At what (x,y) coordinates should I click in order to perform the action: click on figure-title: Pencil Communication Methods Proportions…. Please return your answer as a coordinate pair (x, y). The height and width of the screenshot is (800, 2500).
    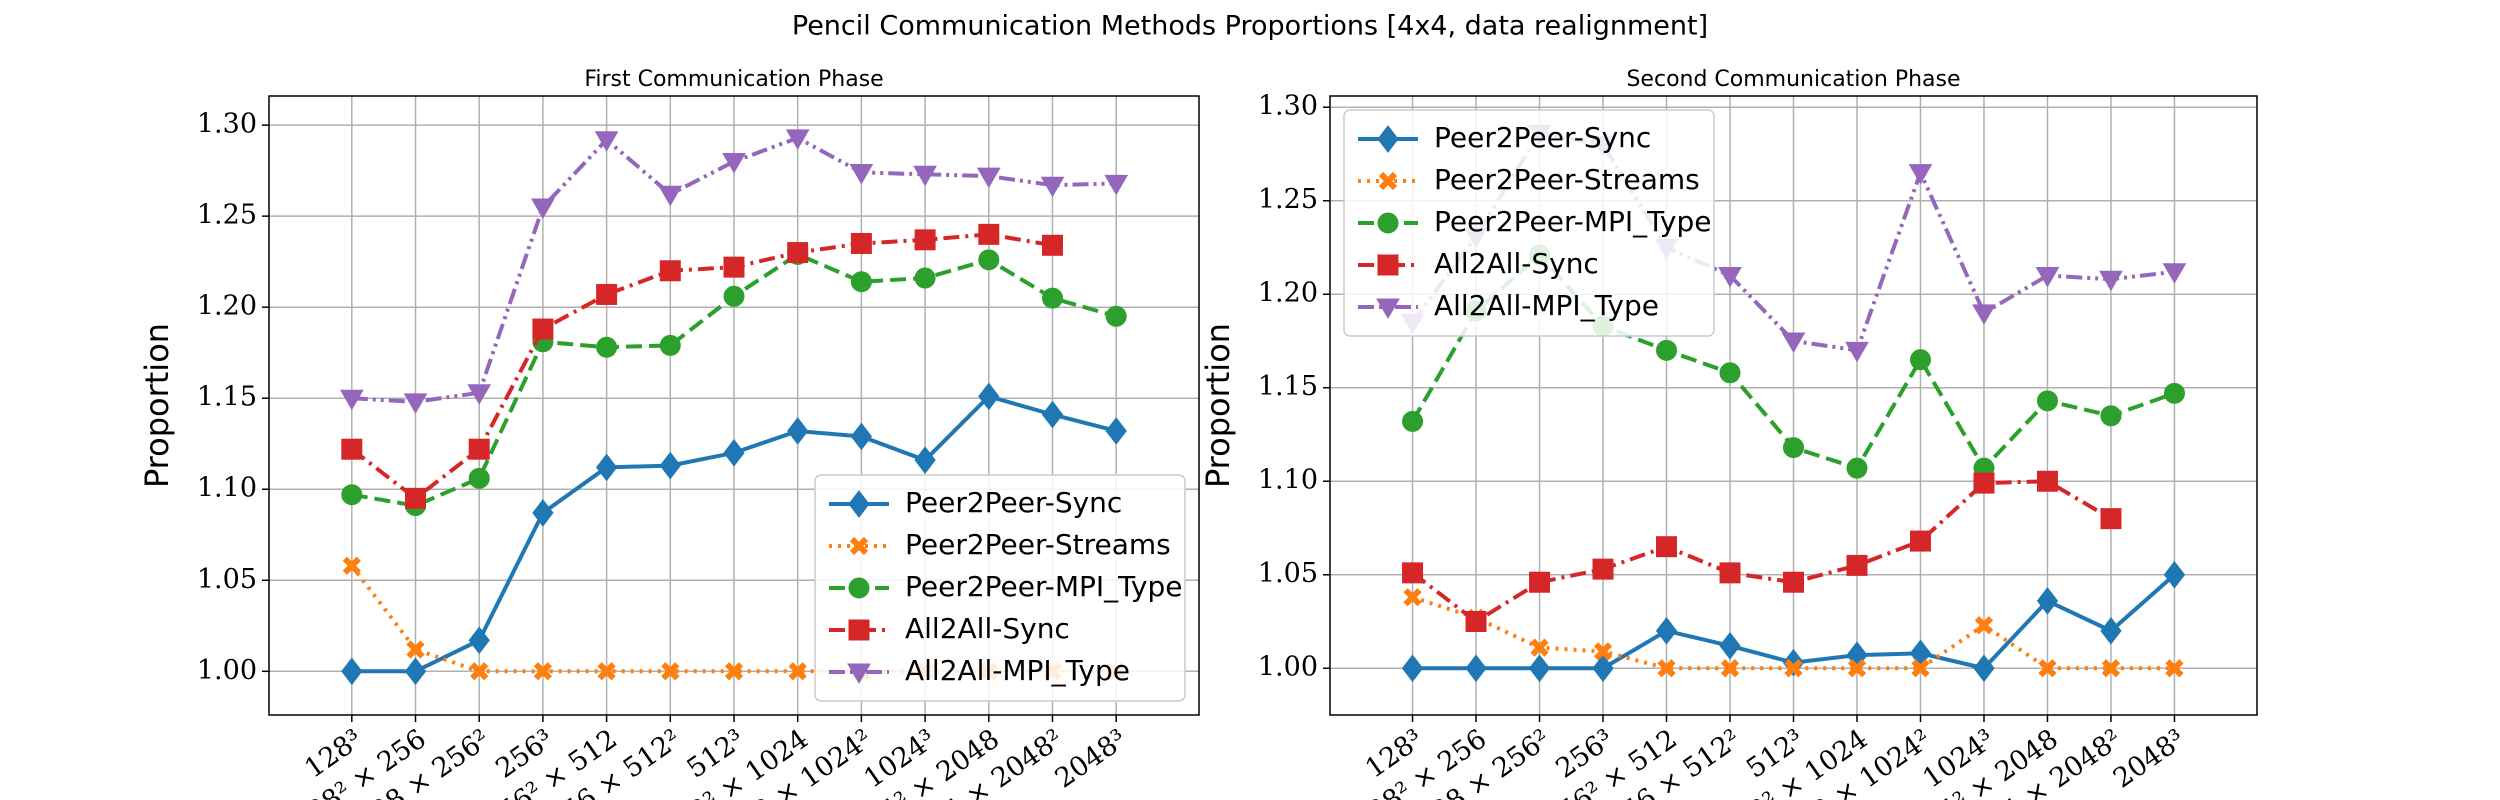
    Looking at the image, I should click on (1250, 26).